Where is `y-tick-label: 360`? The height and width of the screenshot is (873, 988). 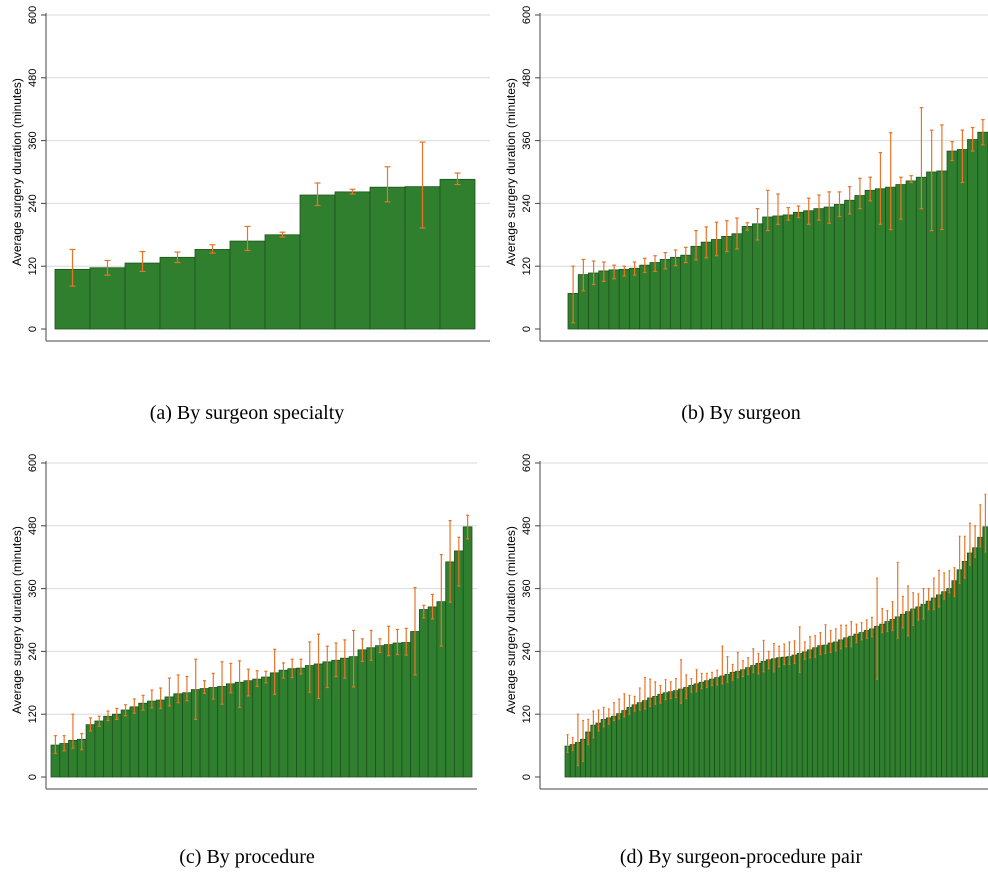
y-tick-label: 360 is located at coordinates (33, 140).